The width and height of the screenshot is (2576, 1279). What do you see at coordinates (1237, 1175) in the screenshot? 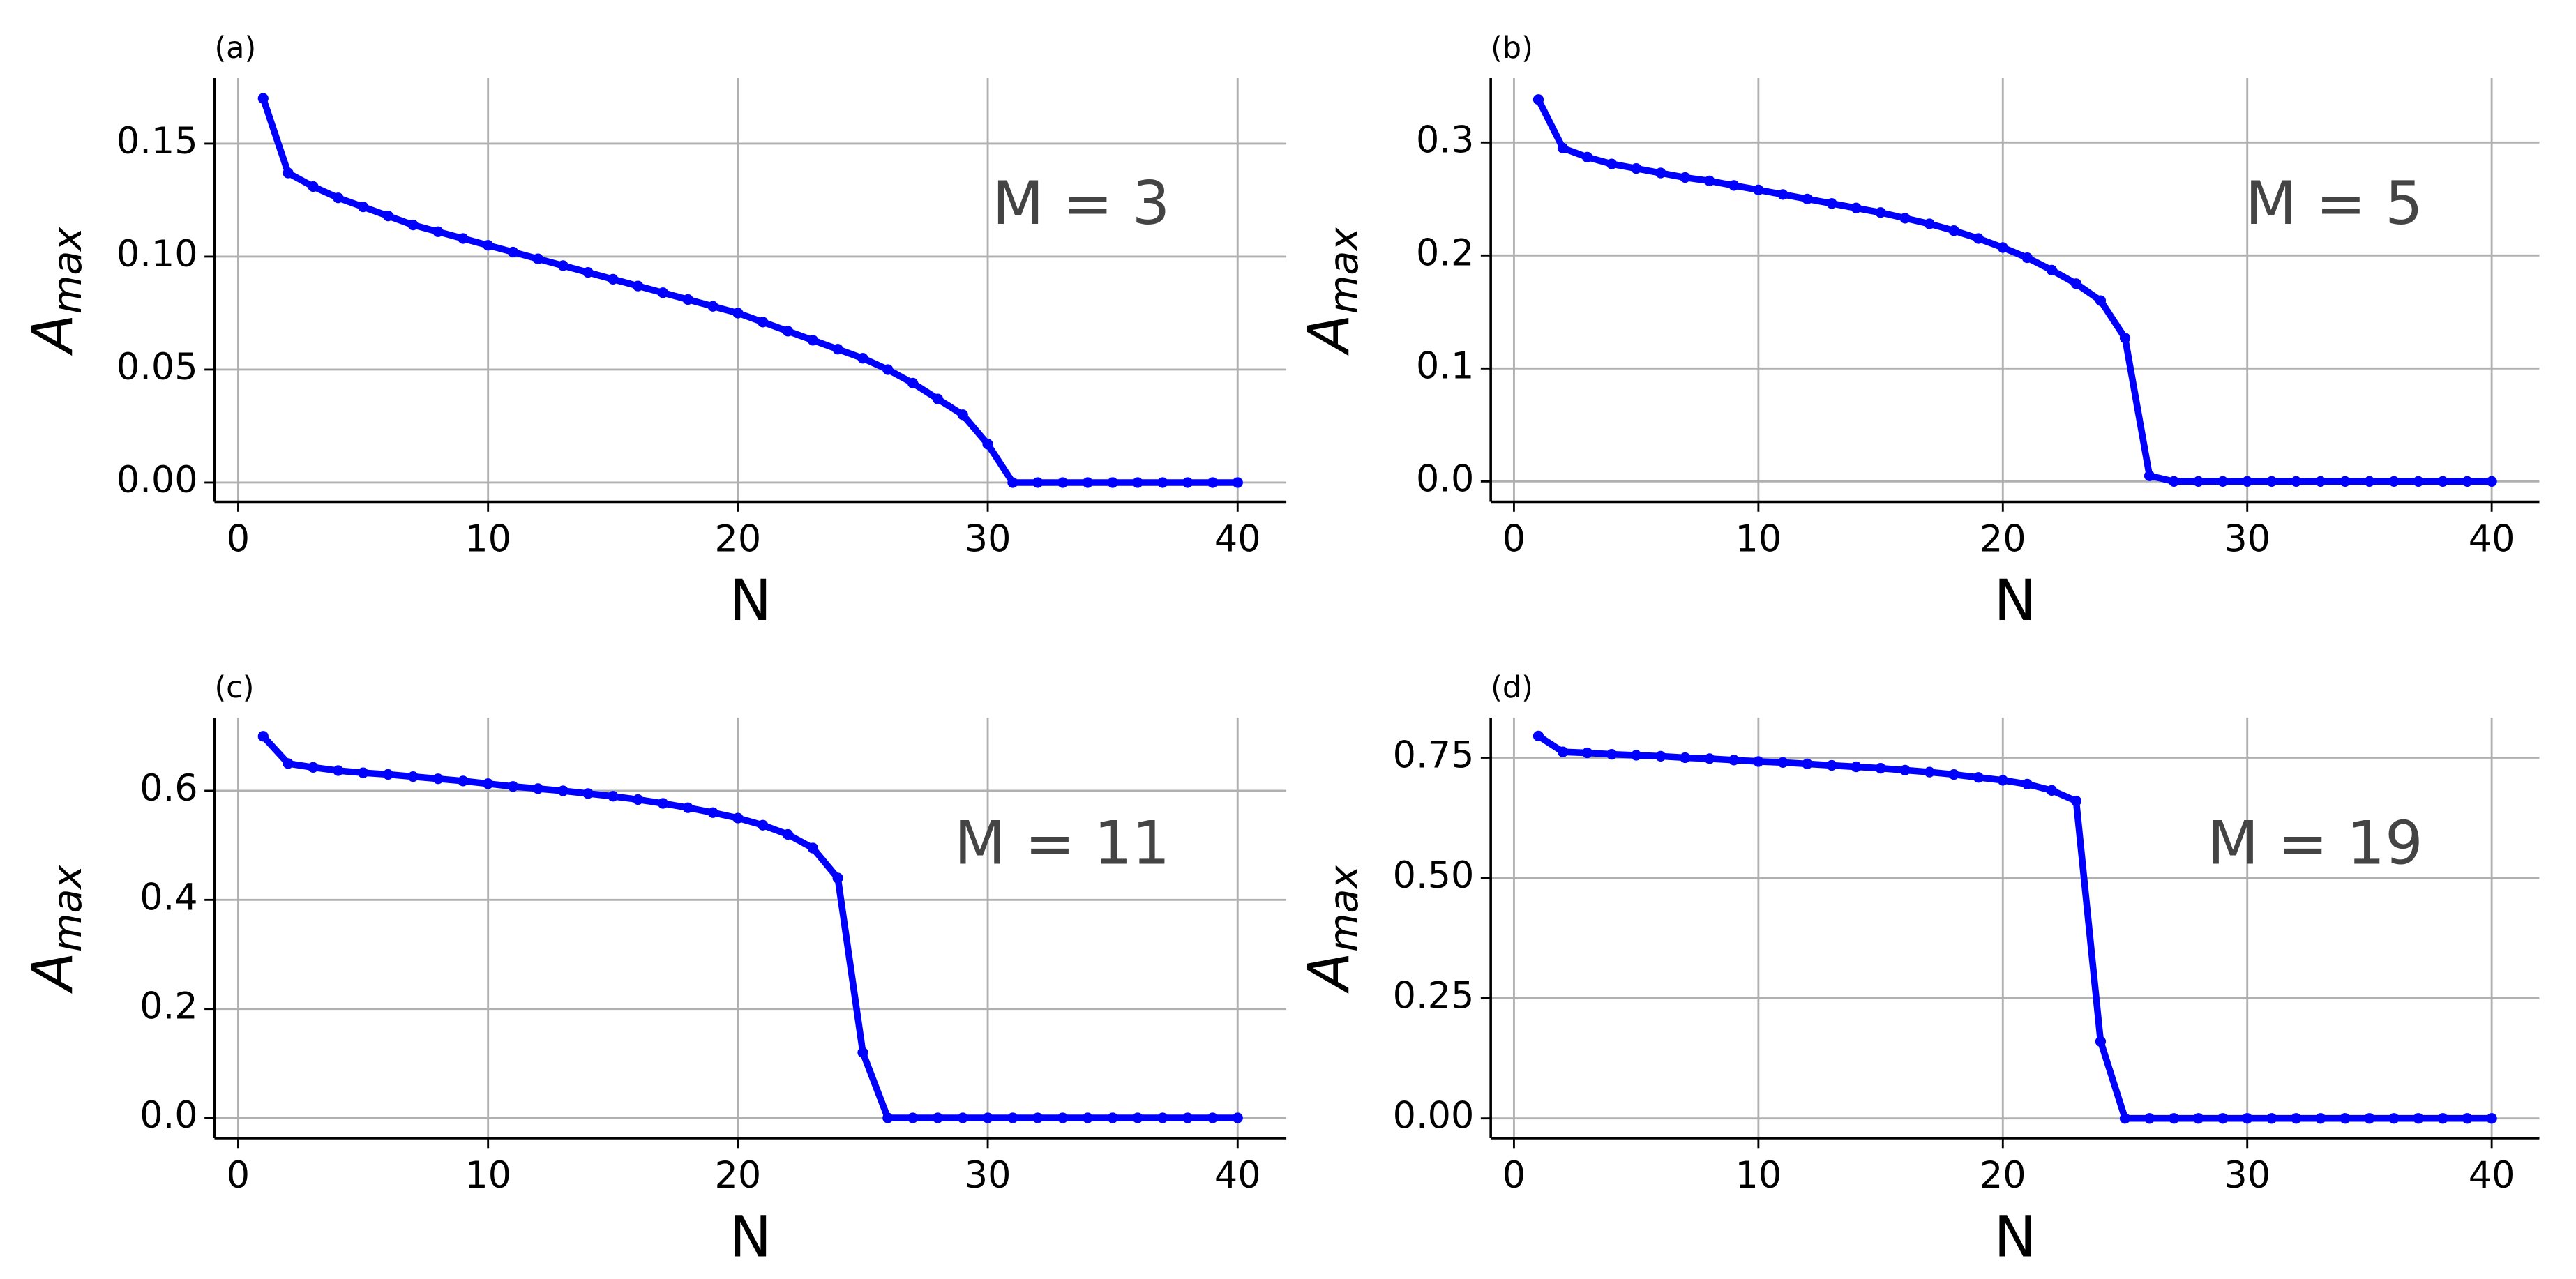
I see `x-tick-label: 40` at bounding box center [1237, 1175].